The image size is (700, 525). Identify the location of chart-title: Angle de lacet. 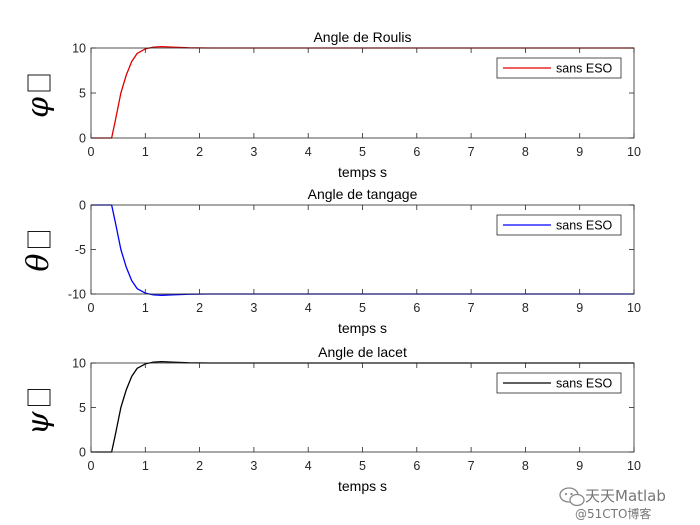
(362, 352).